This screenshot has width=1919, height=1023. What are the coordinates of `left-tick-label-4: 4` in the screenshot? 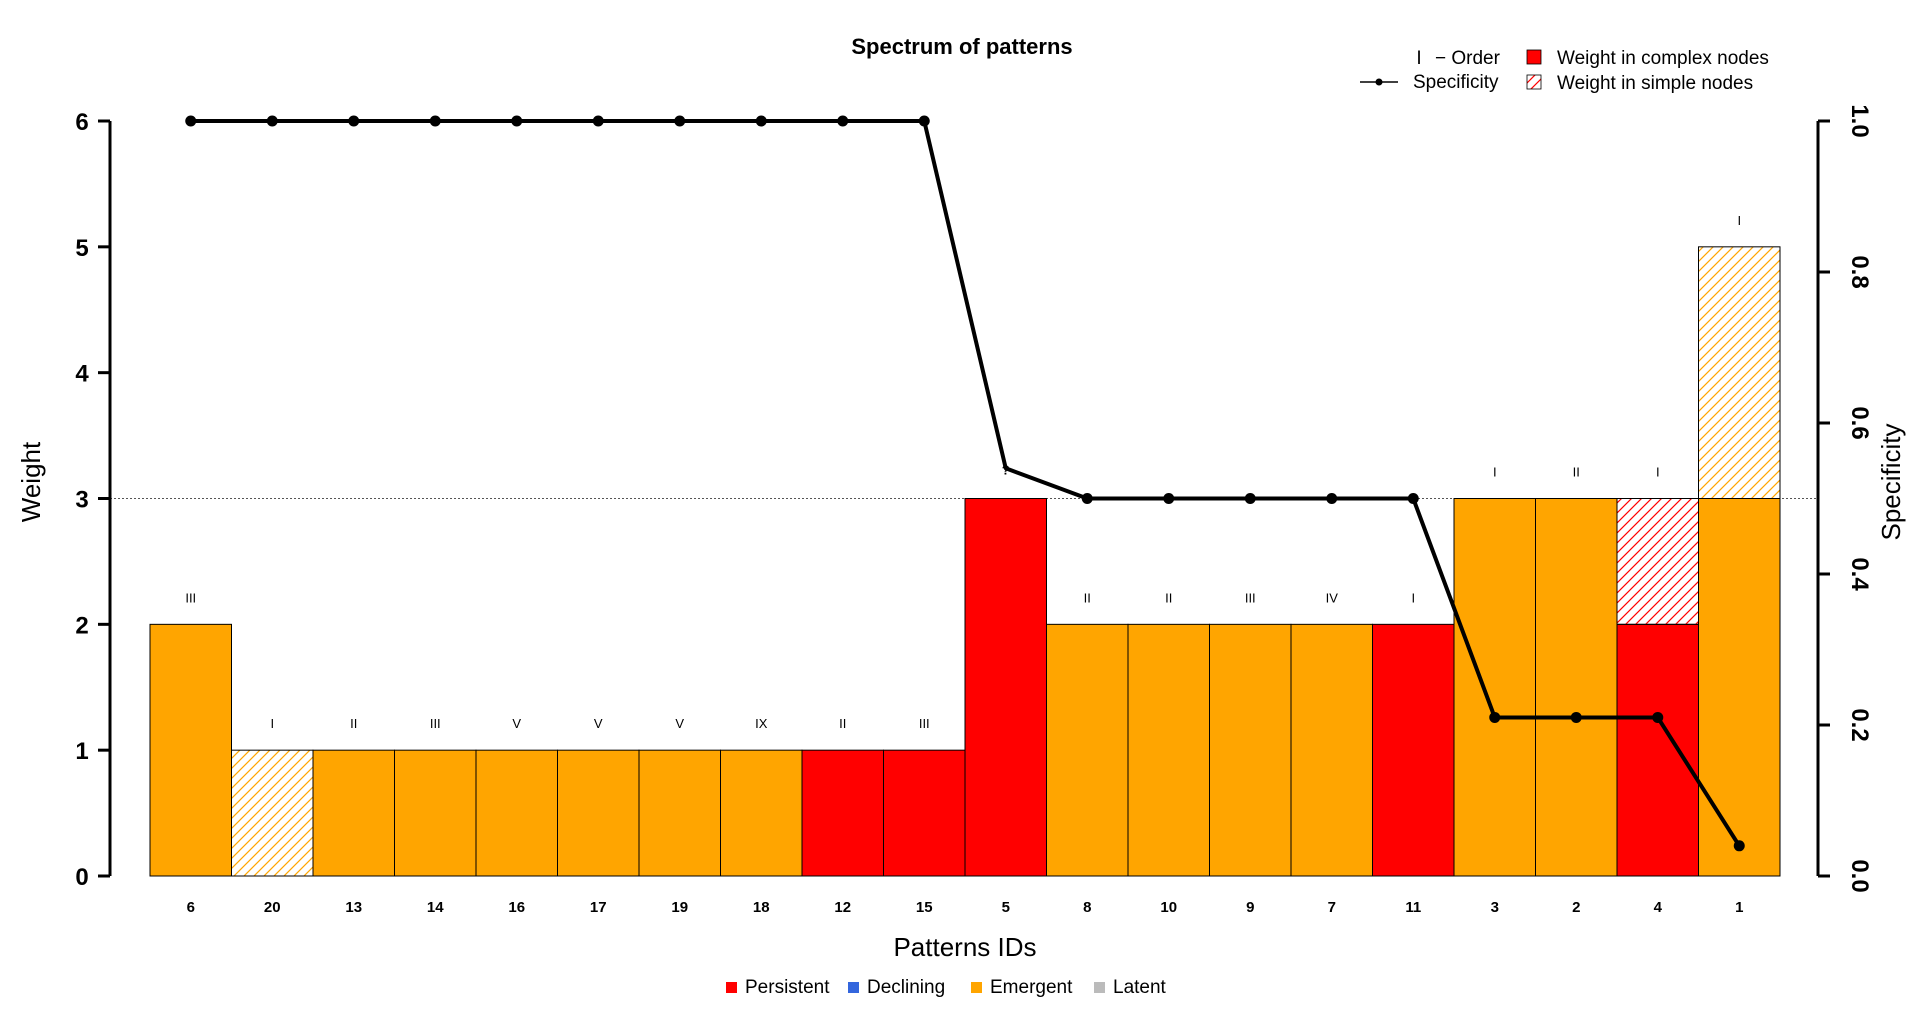 It's located at (82, 374).